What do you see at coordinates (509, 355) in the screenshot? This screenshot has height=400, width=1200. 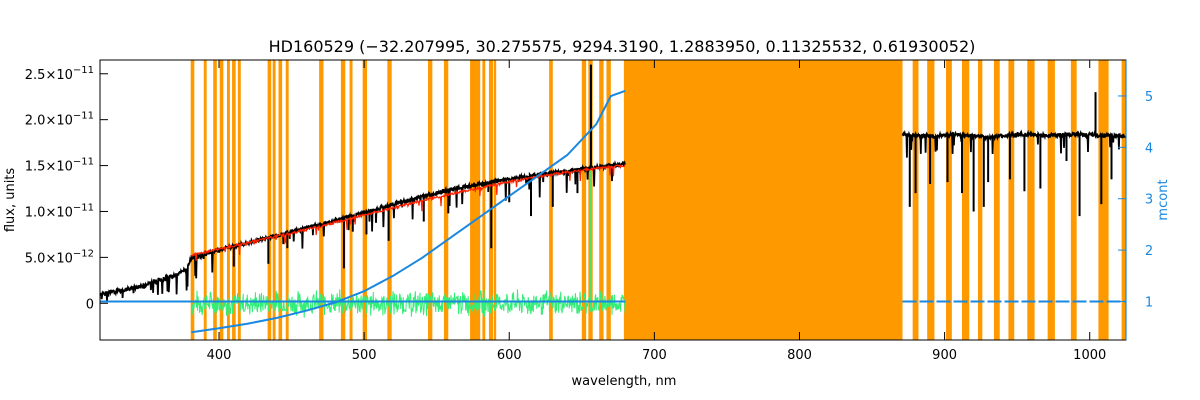 I see `x-tick-label-600: 600` at bounding box center [509, 355].